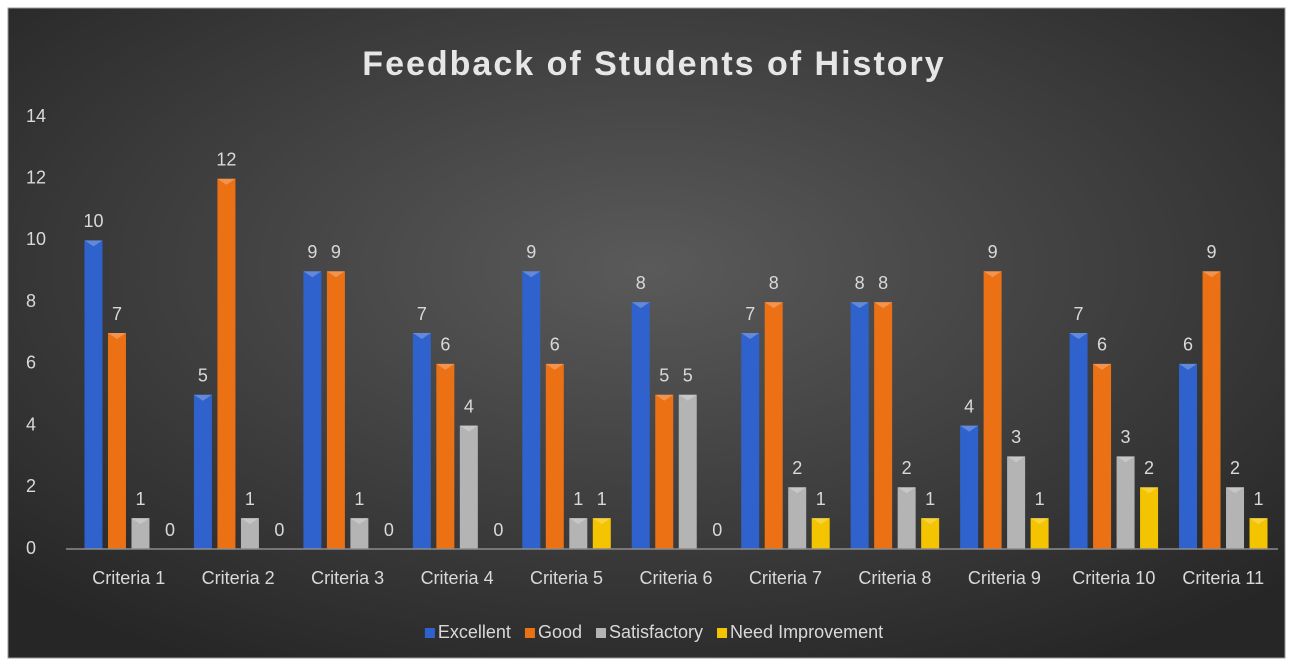 The image size is (1293, 664). What do you see at coordinates (31, 424) in the screenshot?
I see `y-tick-label: 4` at bounding box center [31, 424].